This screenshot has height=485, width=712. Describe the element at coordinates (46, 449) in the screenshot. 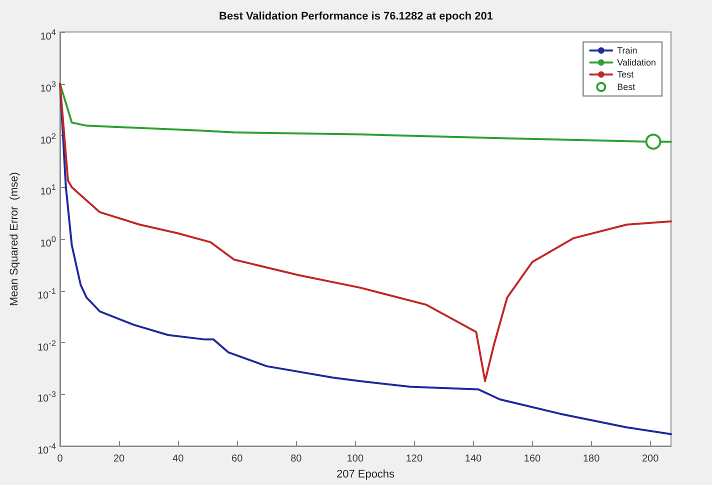

I see `y-tick-label: 10$^{-4}$` at that location.